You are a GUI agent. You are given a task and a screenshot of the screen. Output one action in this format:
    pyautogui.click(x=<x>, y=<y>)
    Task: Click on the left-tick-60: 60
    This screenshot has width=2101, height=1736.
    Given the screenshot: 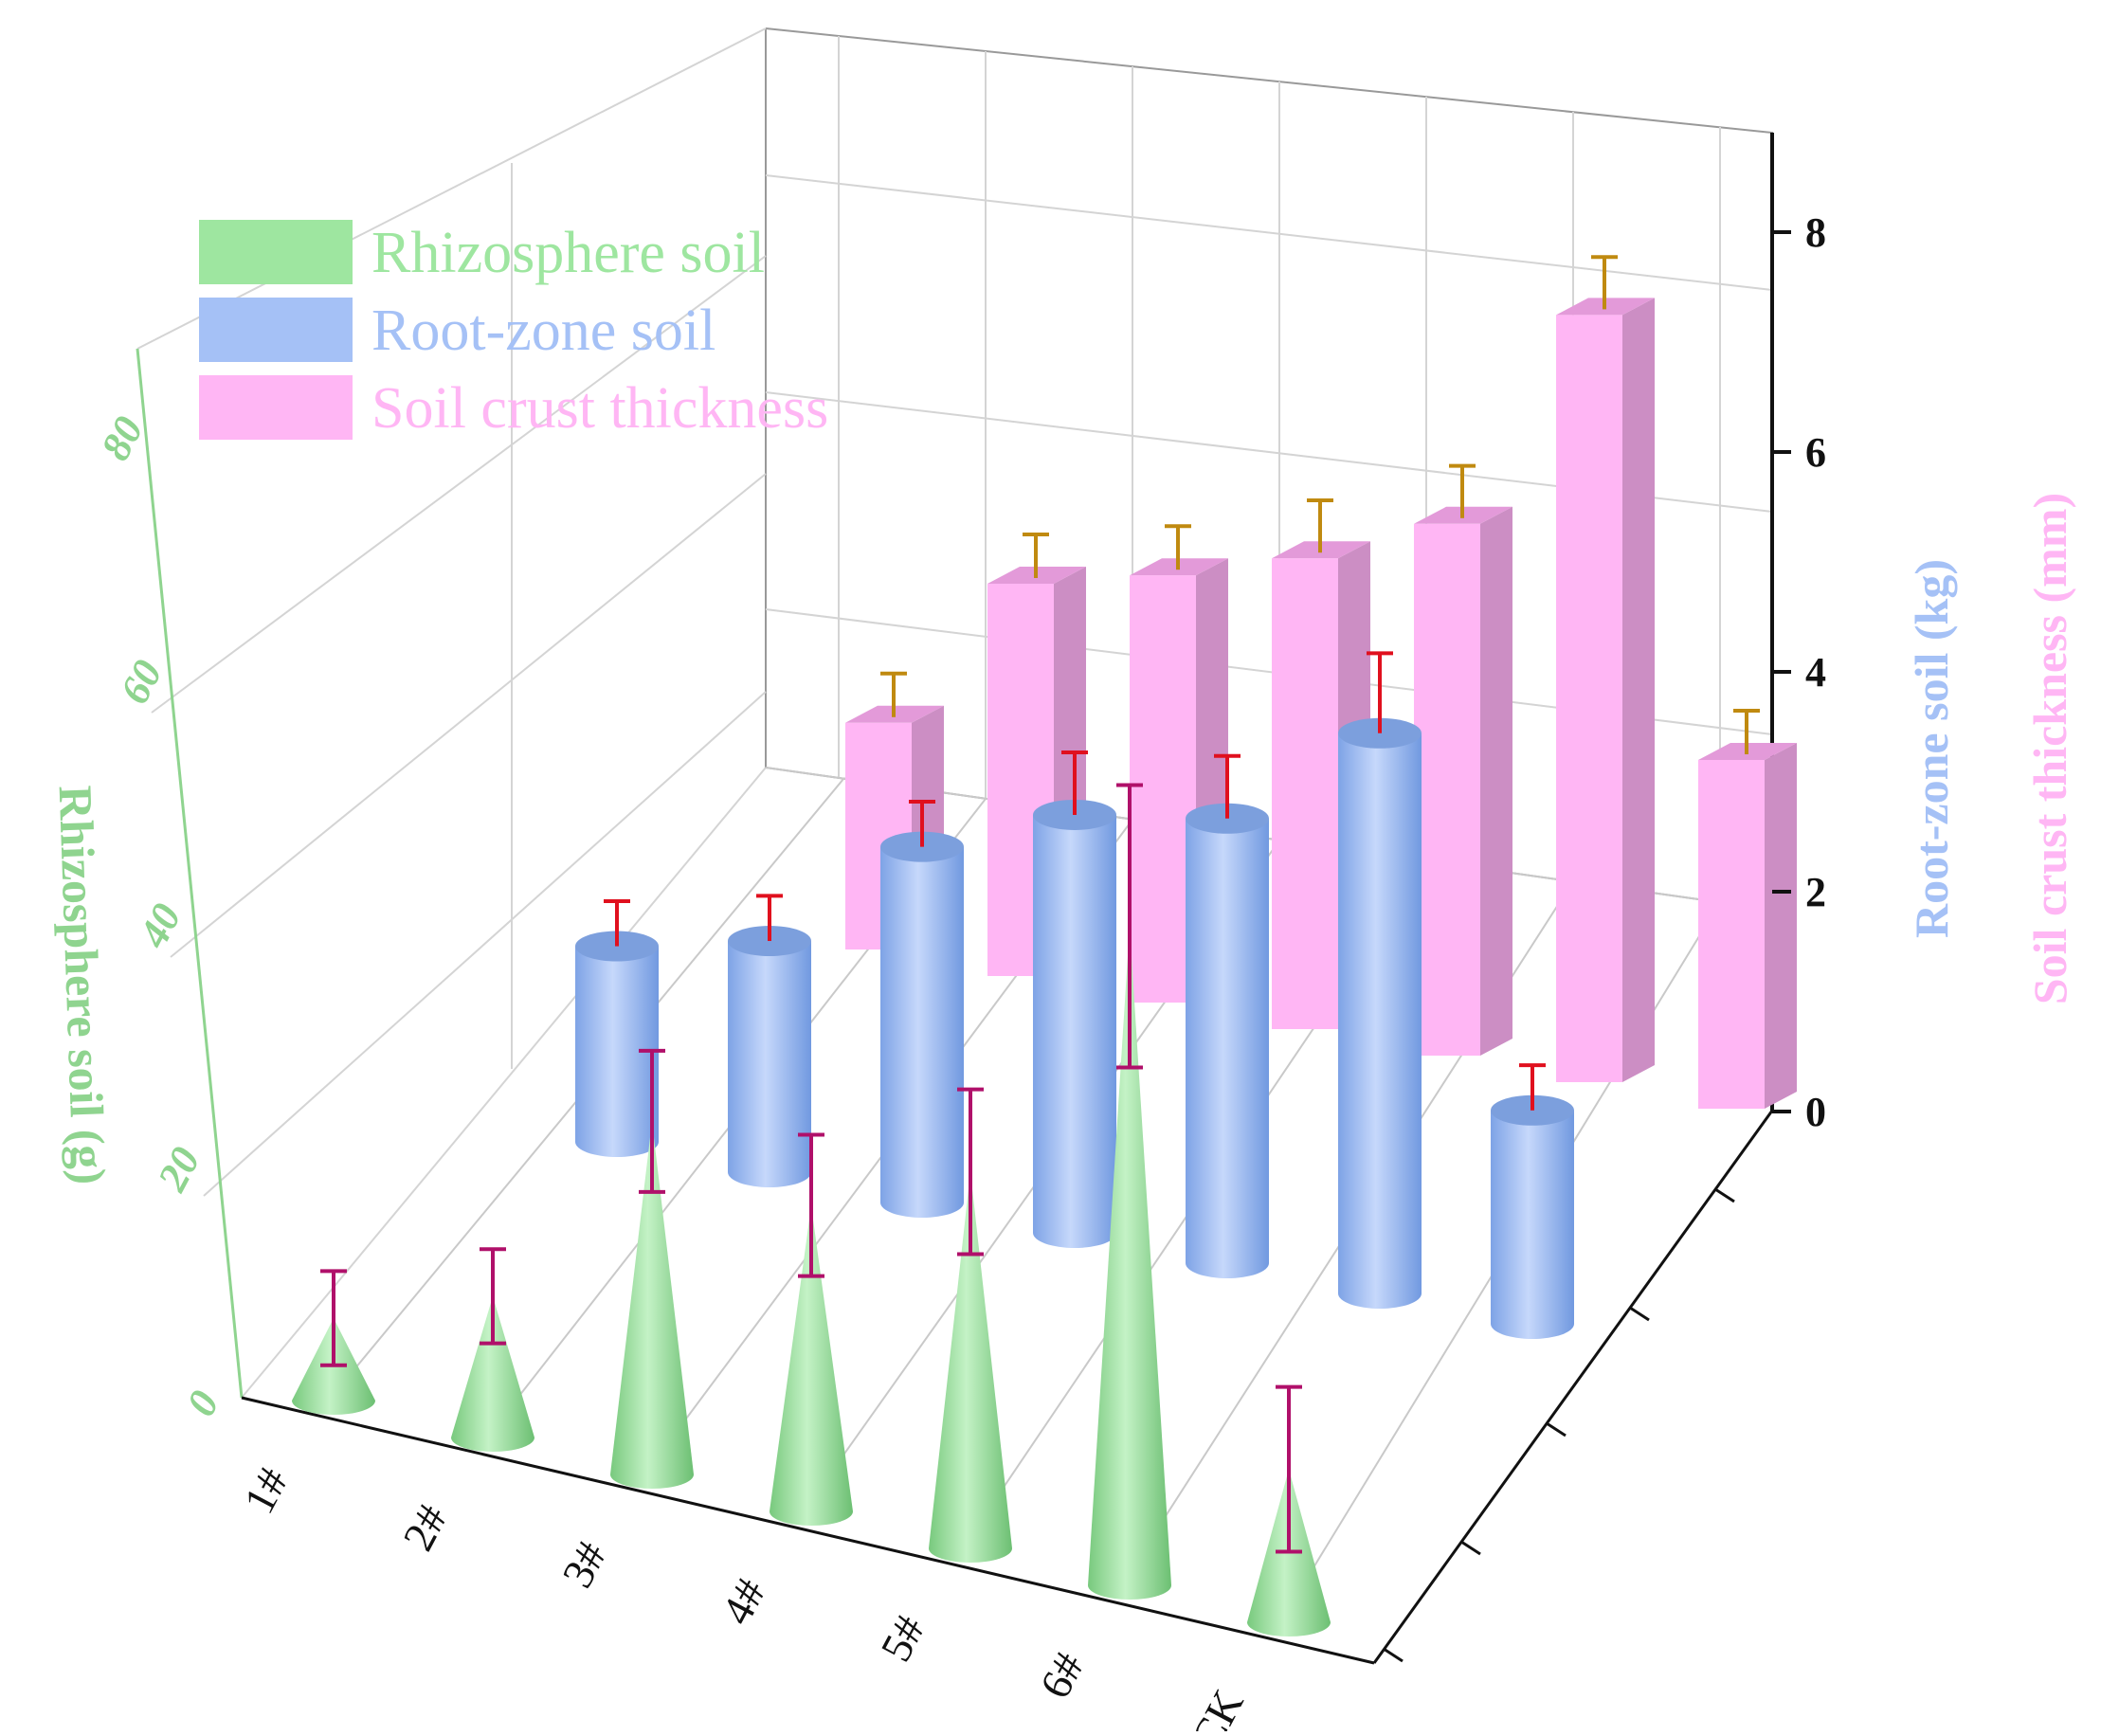 What is the action you would take?
    pyautogui.click(x=142, y=682)
    